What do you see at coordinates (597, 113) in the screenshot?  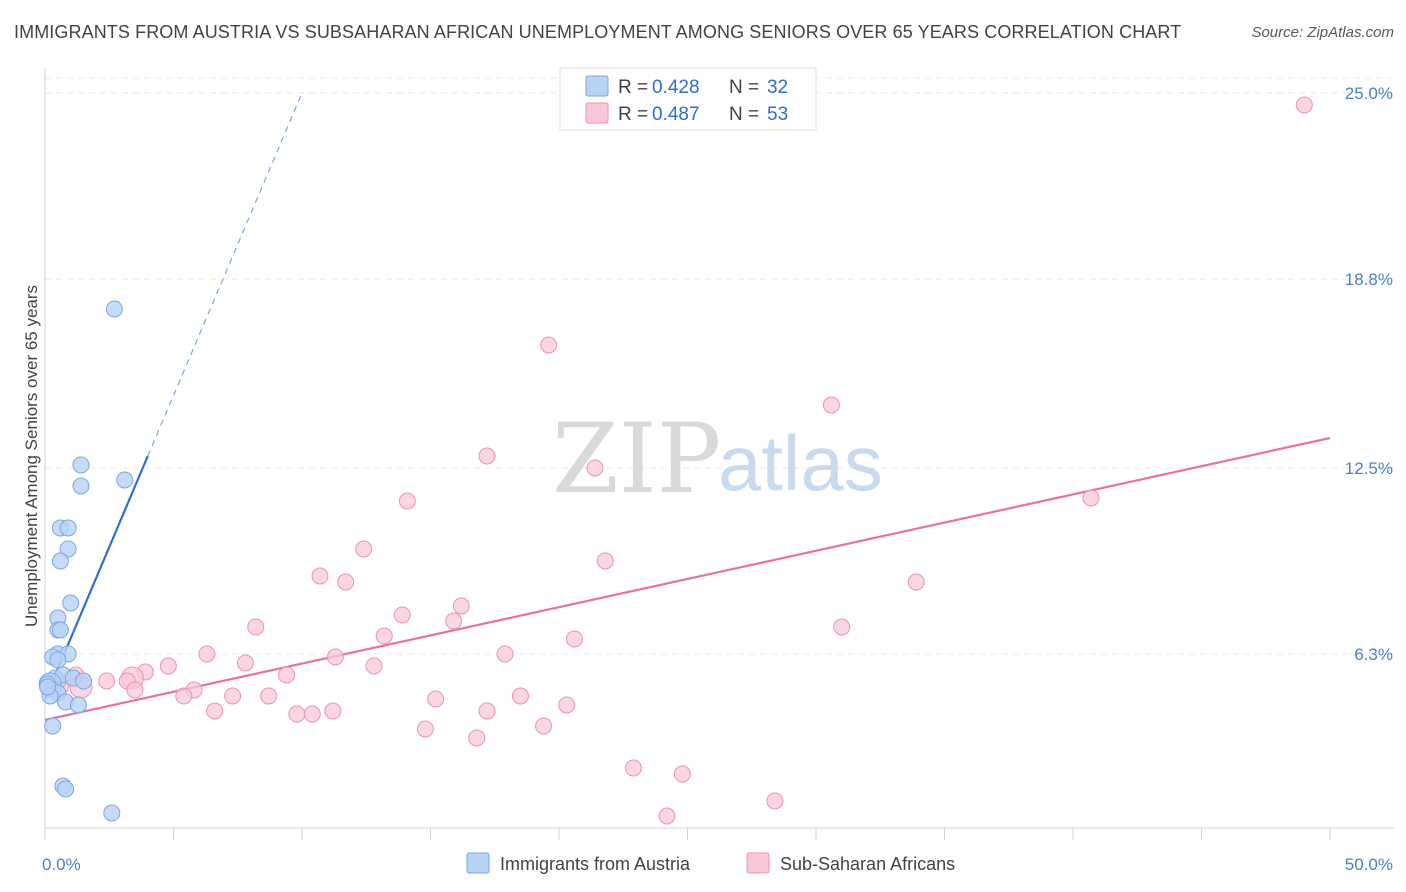 I see `legend-swatch-subsaharan` at bounding box center [597, 113].